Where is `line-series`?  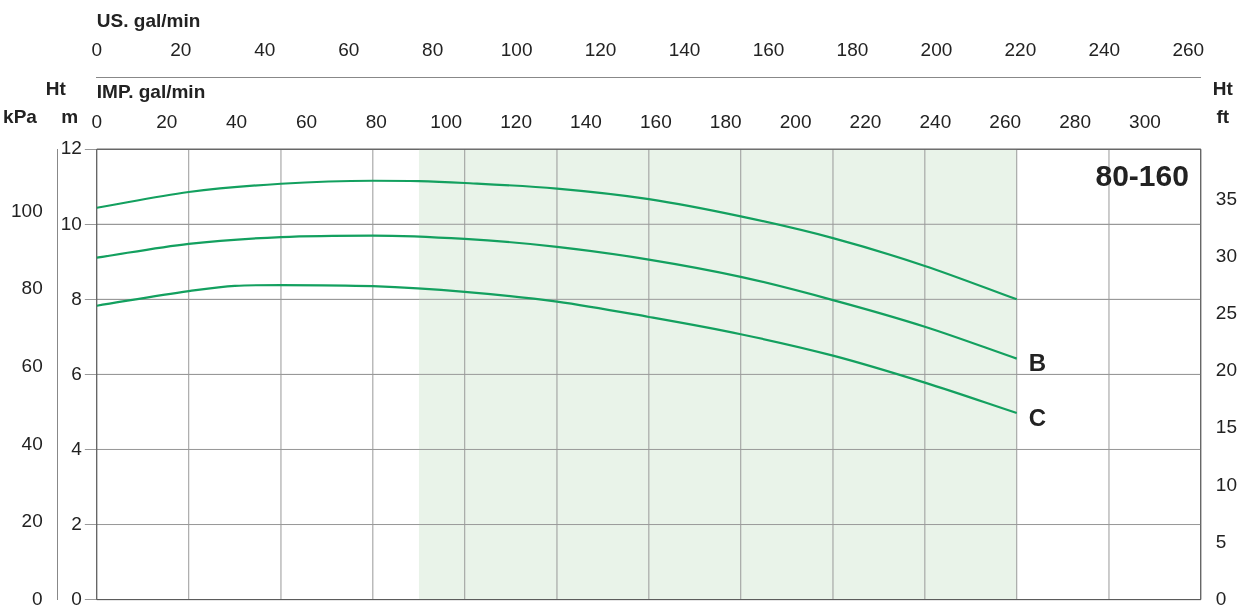
line-series is located at coordinates (557, 240).